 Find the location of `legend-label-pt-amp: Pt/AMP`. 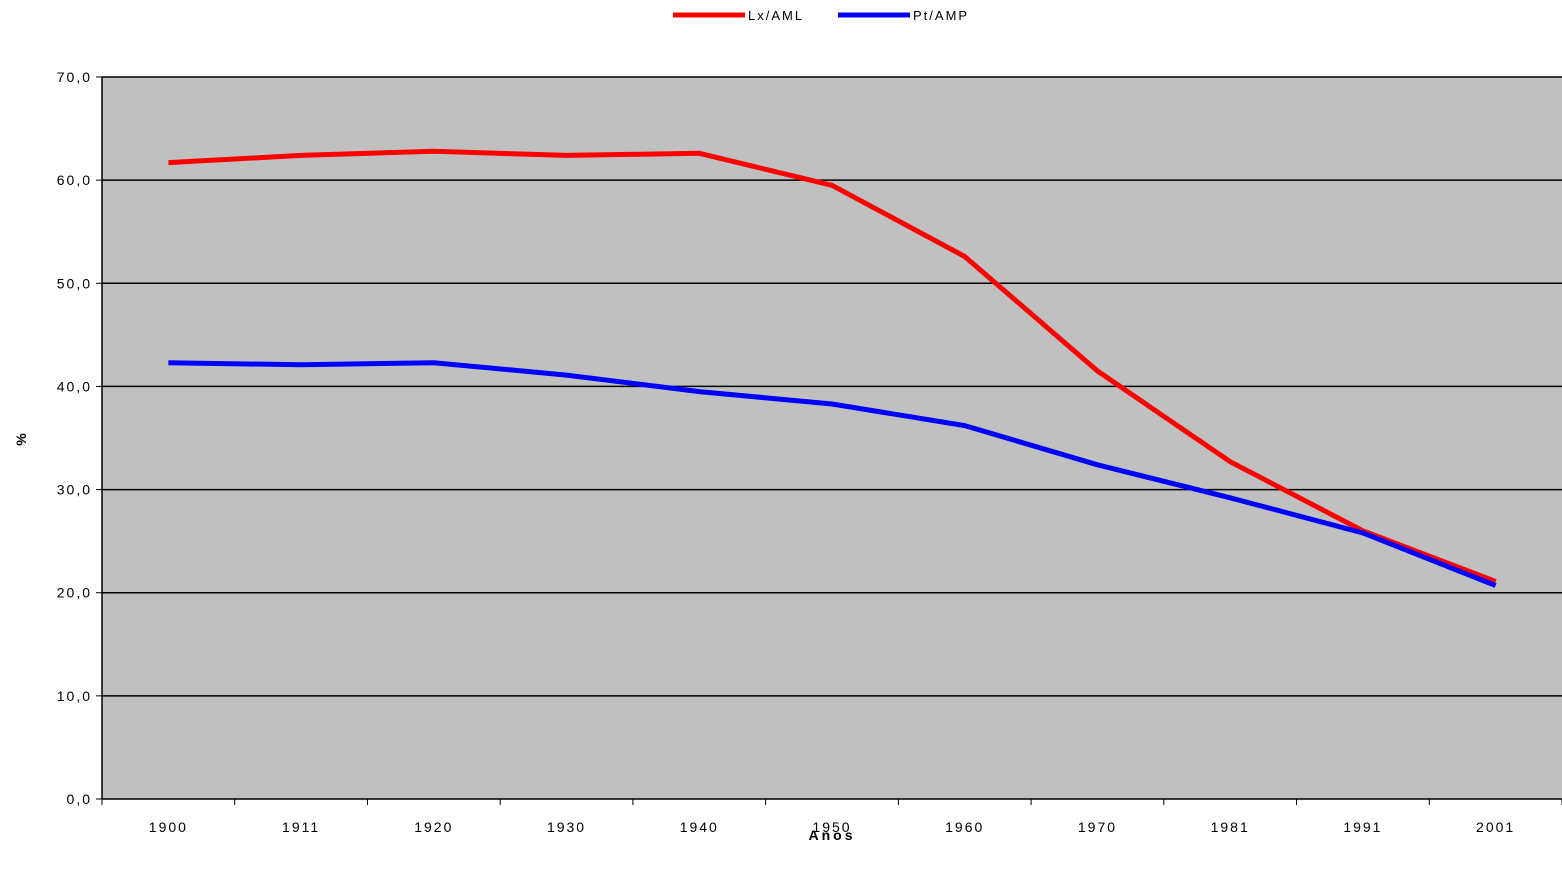

legend-label-pt-amp: Pt/AMP is located at coordinates (941, 15).